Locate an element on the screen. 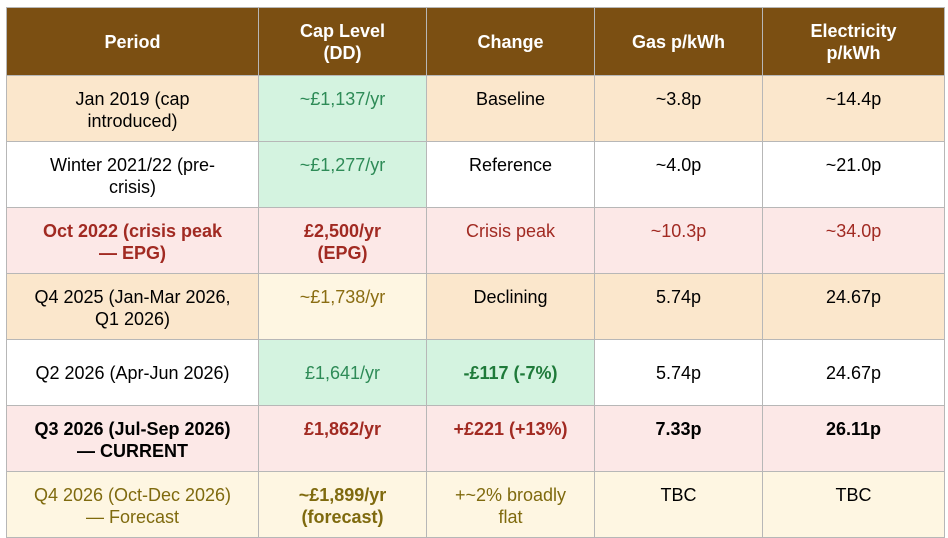  cell-gas: ~3.8p is located at coordinates (678, 108).